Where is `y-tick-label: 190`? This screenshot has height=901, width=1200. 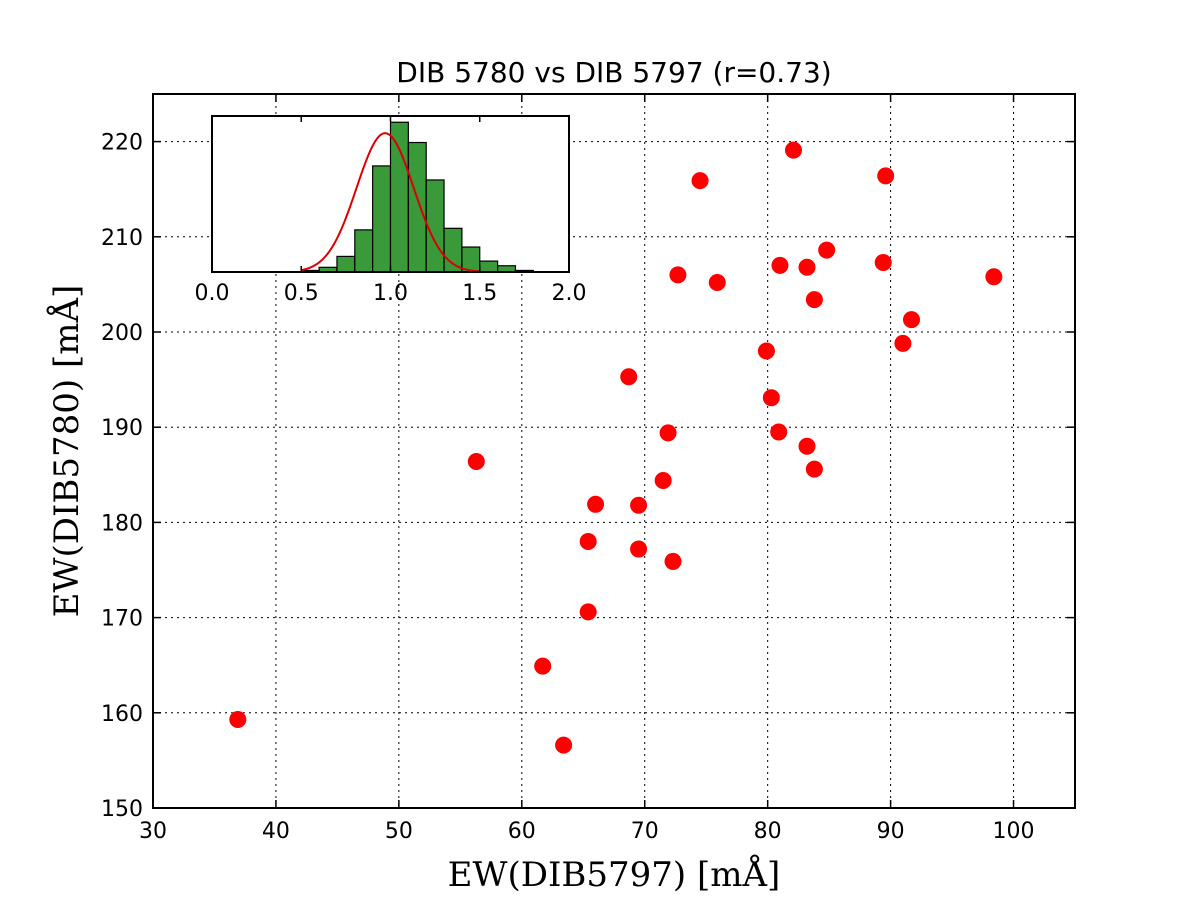 y-tick-label: 190 is located at coordinates (122, 428).